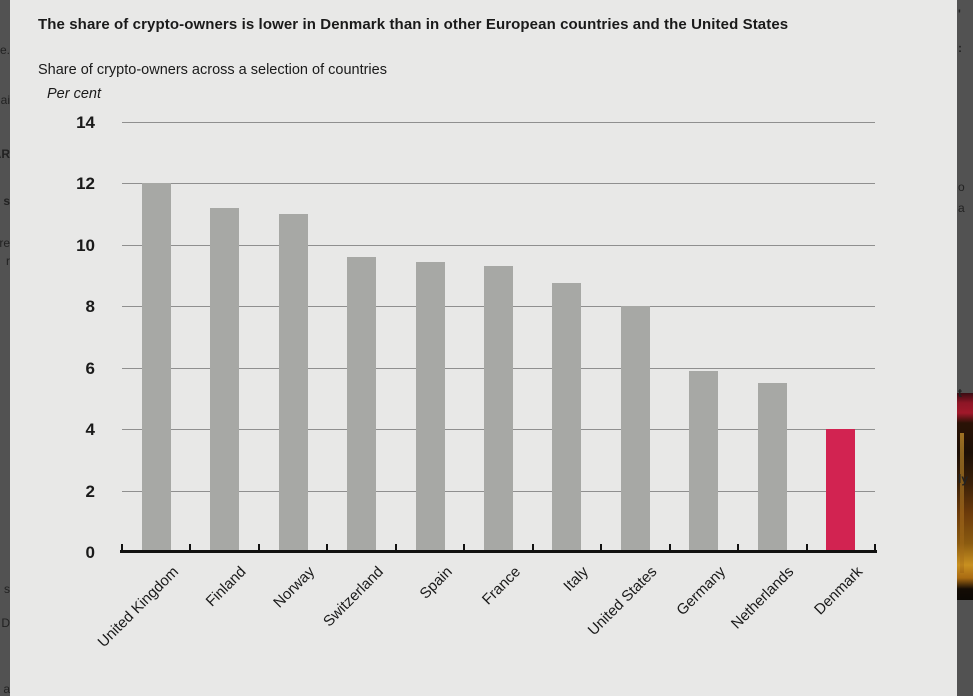  Describe the element at coordinates (5, 100) in the screenshot. I see `edge-text-fragment: ai` at that location.